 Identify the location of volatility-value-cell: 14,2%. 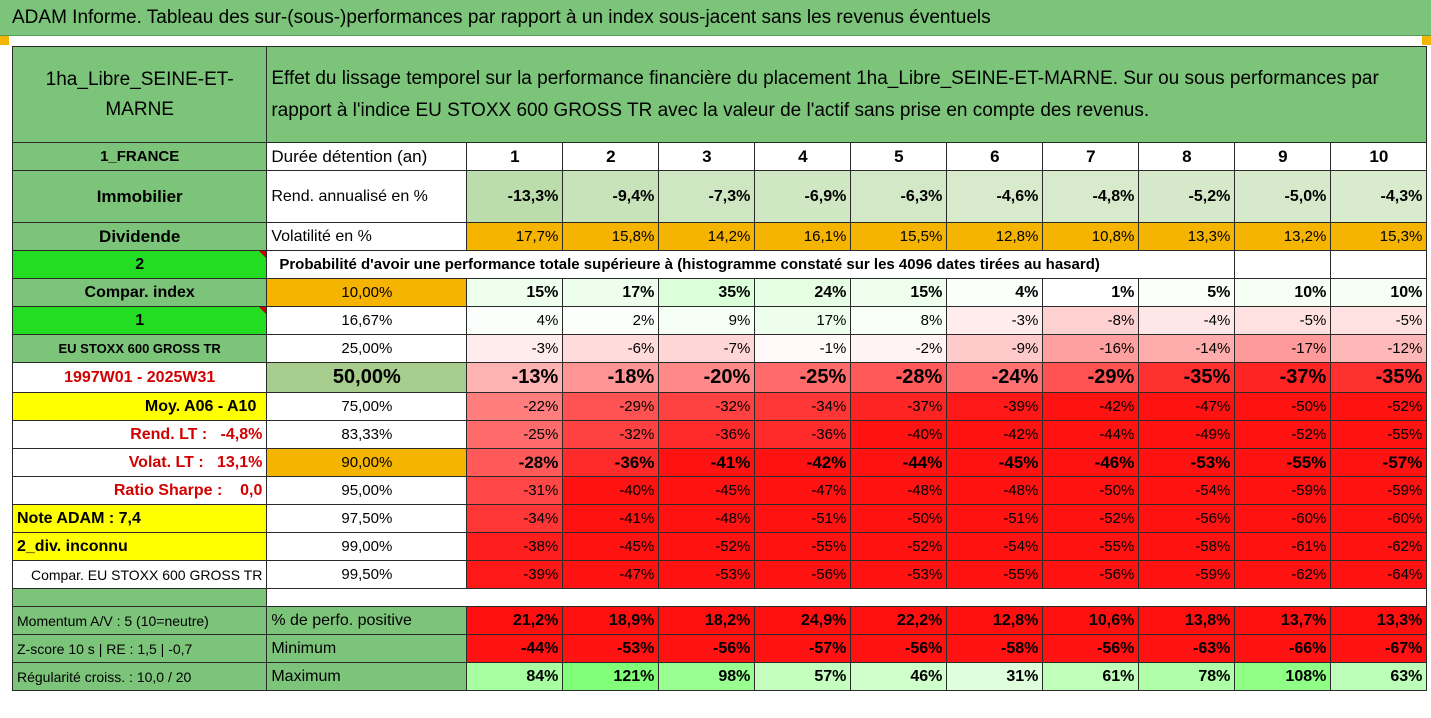
(707, 236).